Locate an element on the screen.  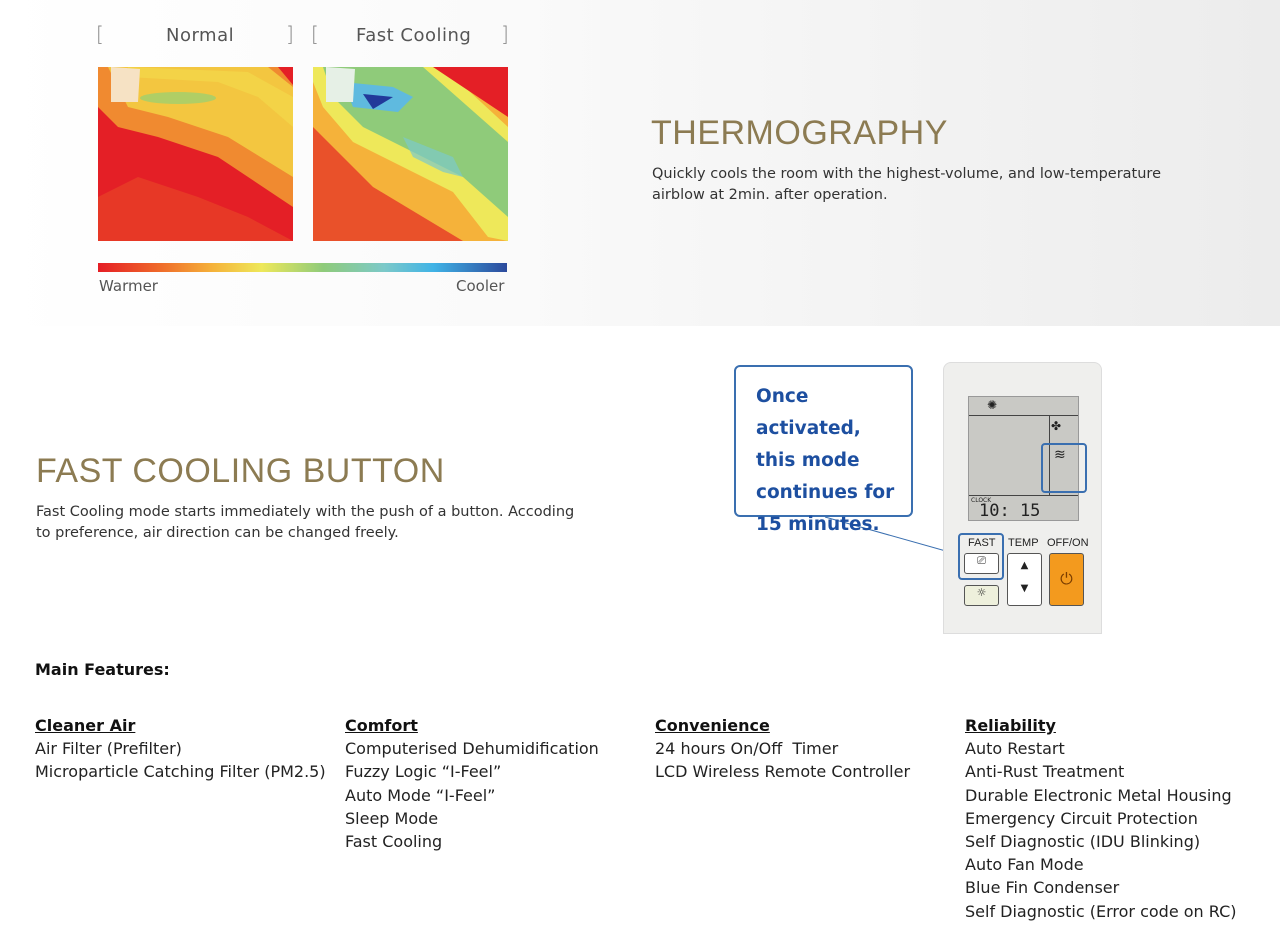
list-item: 24 hours On/Off Timer is located at coordinates (747, 749).